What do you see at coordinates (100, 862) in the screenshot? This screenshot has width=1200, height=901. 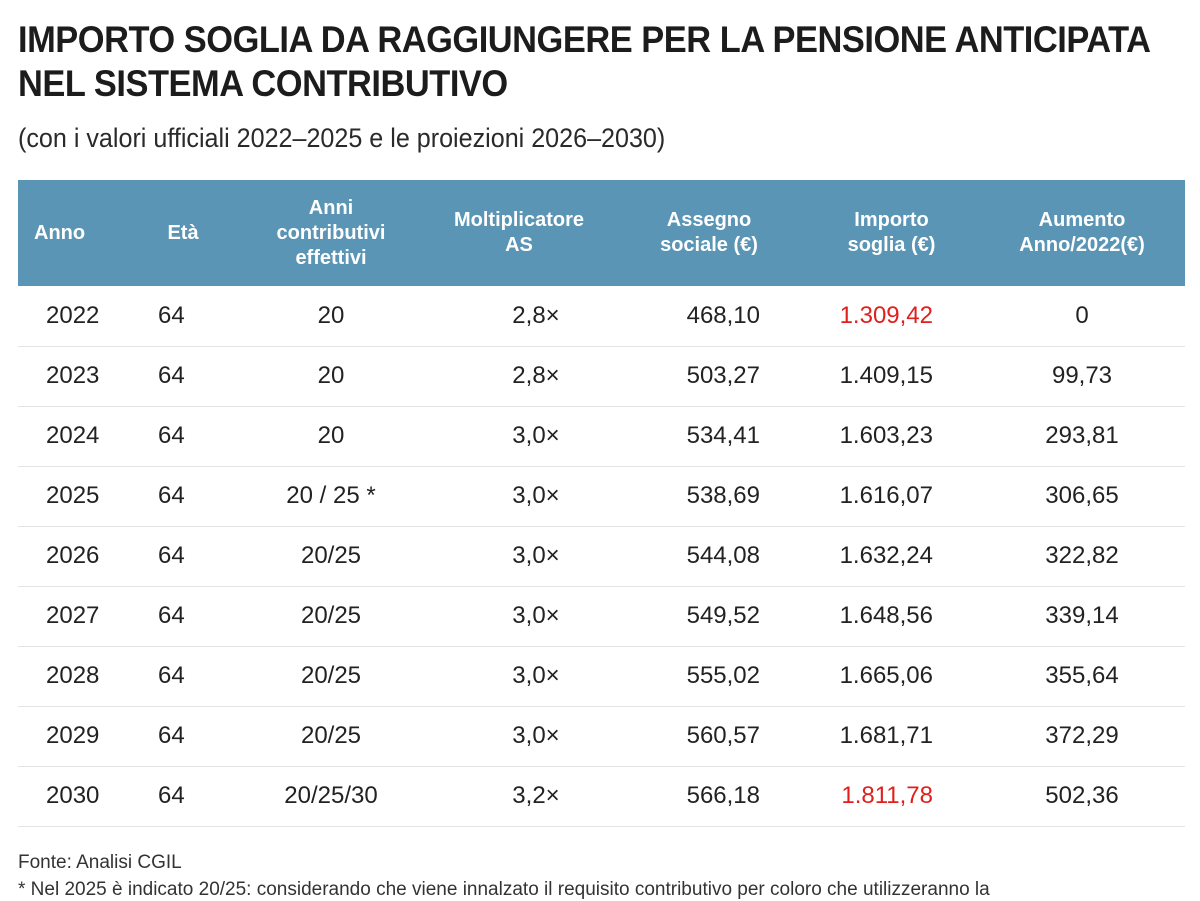 I see `source-note: Fonte: Analisi CGIL` at bounding box center [100, 862].